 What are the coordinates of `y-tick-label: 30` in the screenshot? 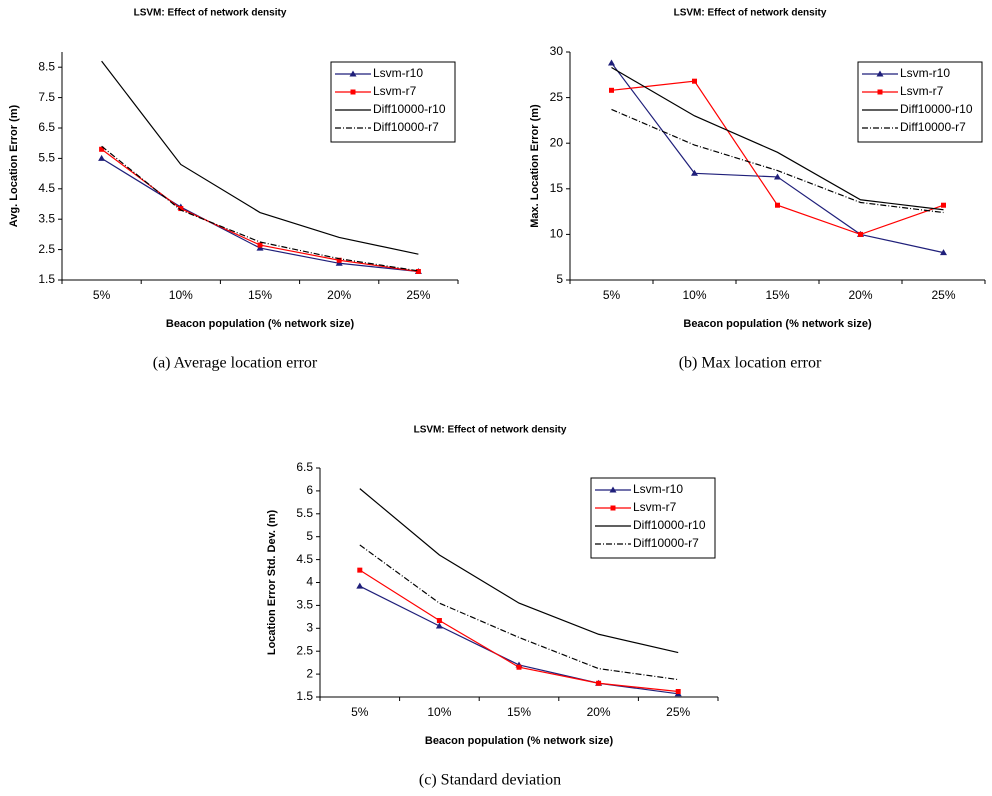 It's located at (557, 51).